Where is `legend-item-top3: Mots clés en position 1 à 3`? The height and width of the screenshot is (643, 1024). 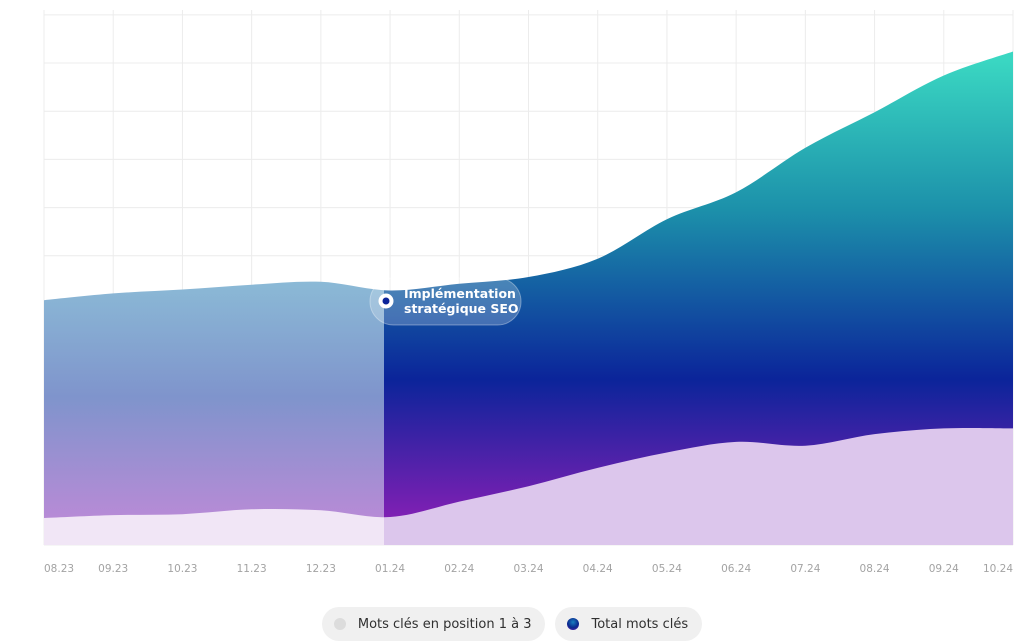 legend-item-top3: Mots clés en position 1 à 3 is located at coordinates (433, 624).